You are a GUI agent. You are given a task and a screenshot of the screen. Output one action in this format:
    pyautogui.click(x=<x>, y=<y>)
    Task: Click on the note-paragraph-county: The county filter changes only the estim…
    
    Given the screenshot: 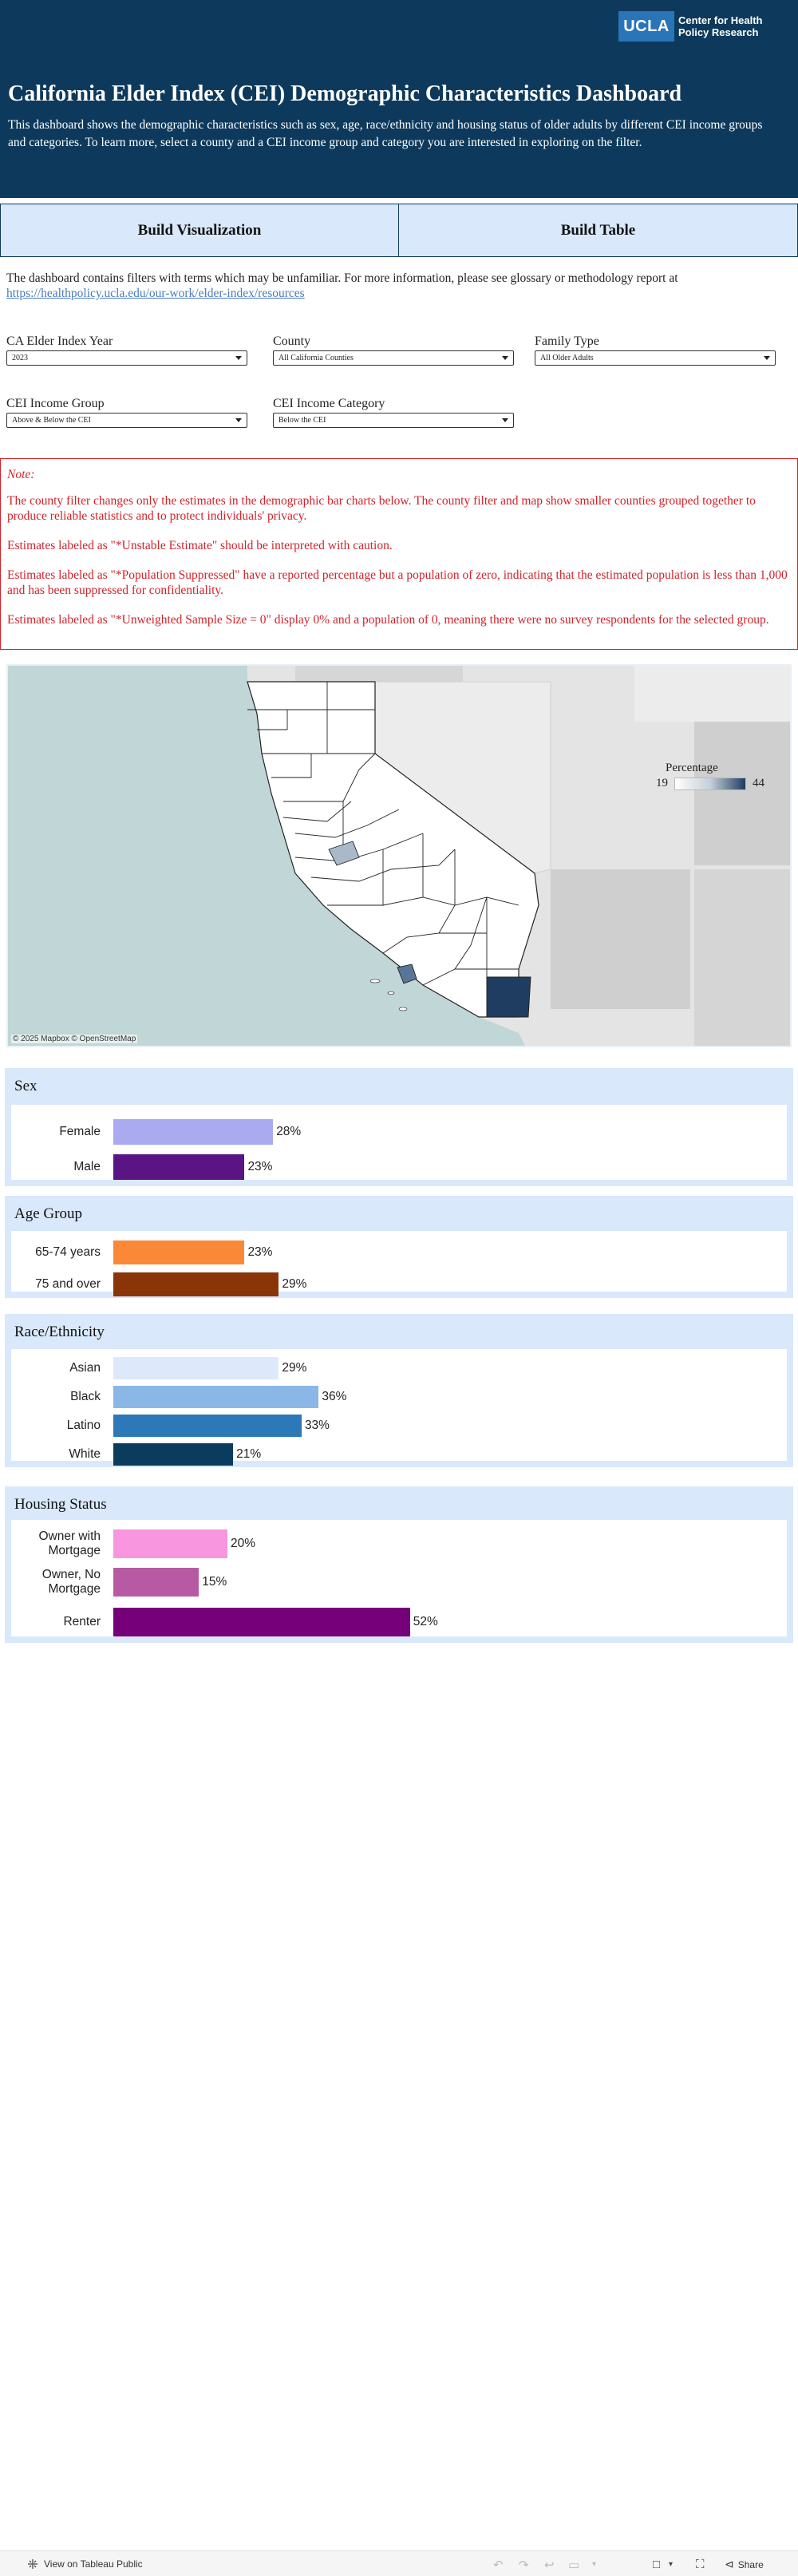 What is the action you would take?
    pyautogui.click(x=381, y=508)
    